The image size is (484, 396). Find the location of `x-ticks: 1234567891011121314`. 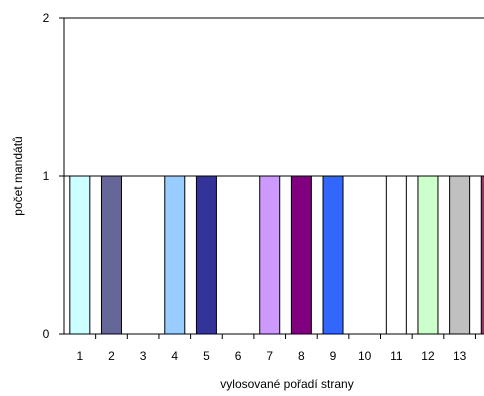

x-ticks: 1234567891011121314 is located at coordinates (276, 348).